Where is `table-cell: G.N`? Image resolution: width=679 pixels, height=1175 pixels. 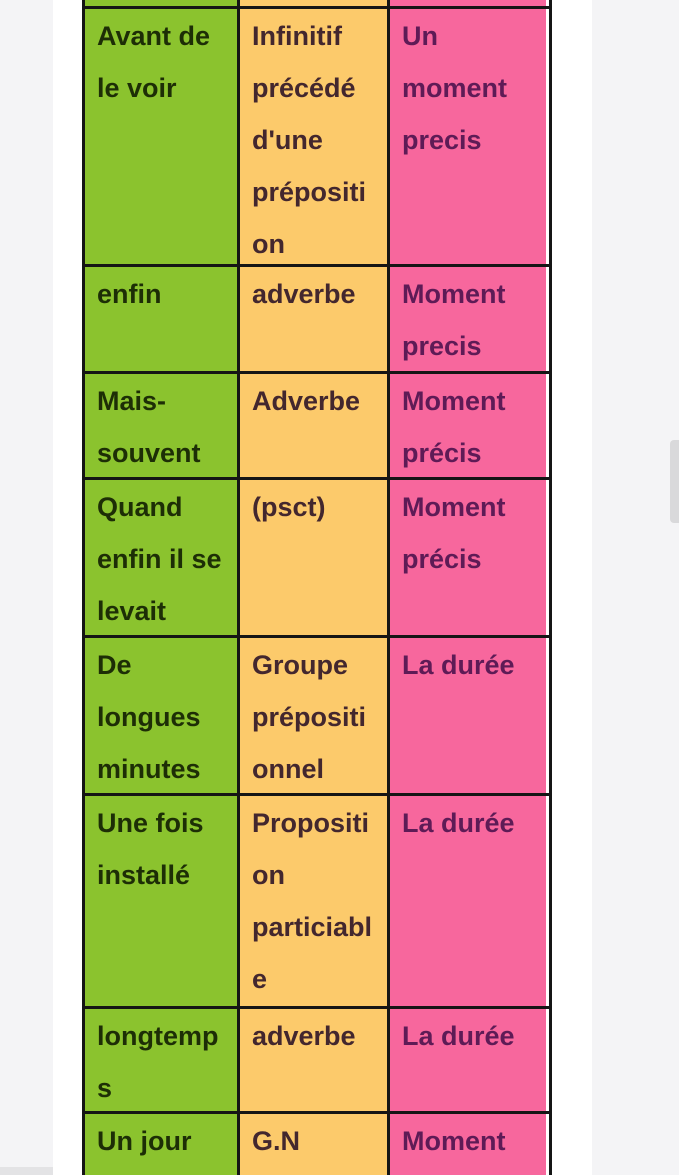
table-cell: G.N is located at coordinates (315, 1144).